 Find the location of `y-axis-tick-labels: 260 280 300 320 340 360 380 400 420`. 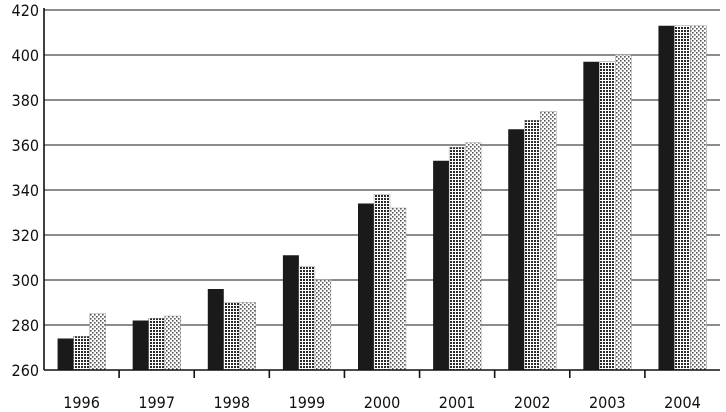

y-axis-tick-labels: 260 280 300 320 340 360 380 400 420 is located at coordinates (25, 190).